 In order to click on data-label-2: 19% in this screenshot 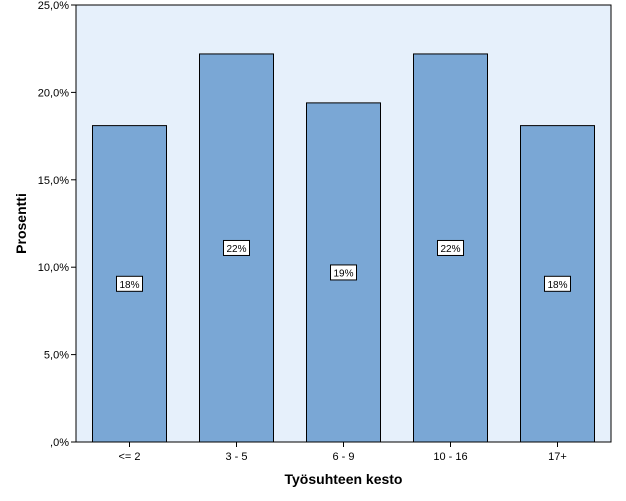, I will do `click(343, 273)`.